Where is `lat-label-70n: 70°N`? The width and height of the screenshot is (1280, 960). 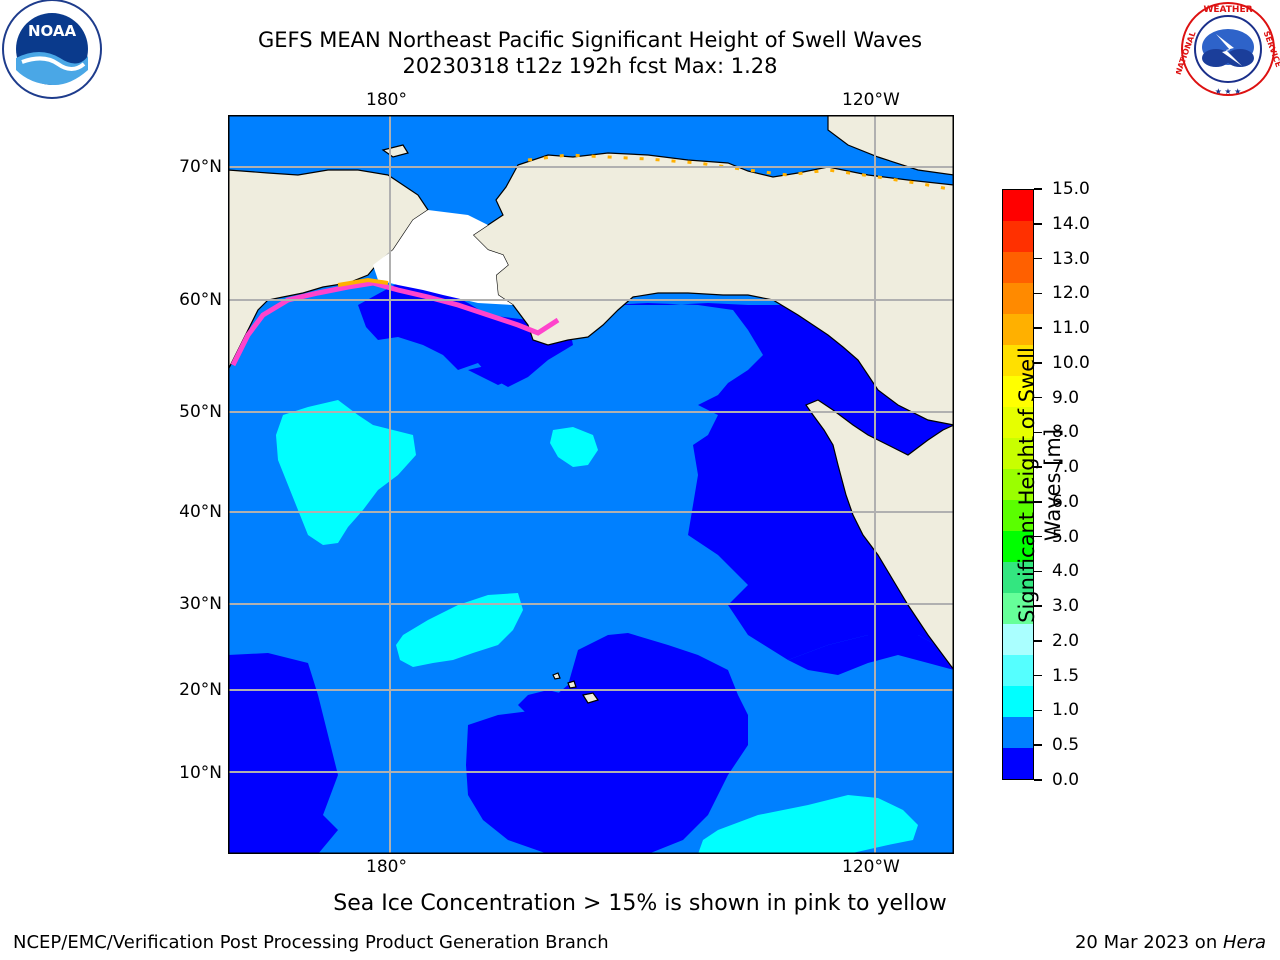
lat-label-70n: 70°N is located at coordinates (200, 167).